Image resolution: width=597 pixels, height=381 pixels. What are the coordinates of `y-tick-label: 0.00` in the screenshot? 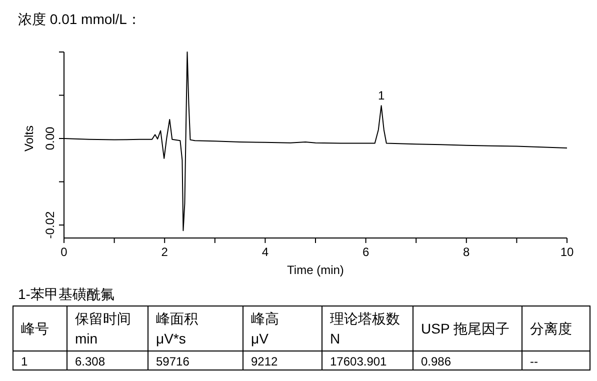 It's located at (50, 138).